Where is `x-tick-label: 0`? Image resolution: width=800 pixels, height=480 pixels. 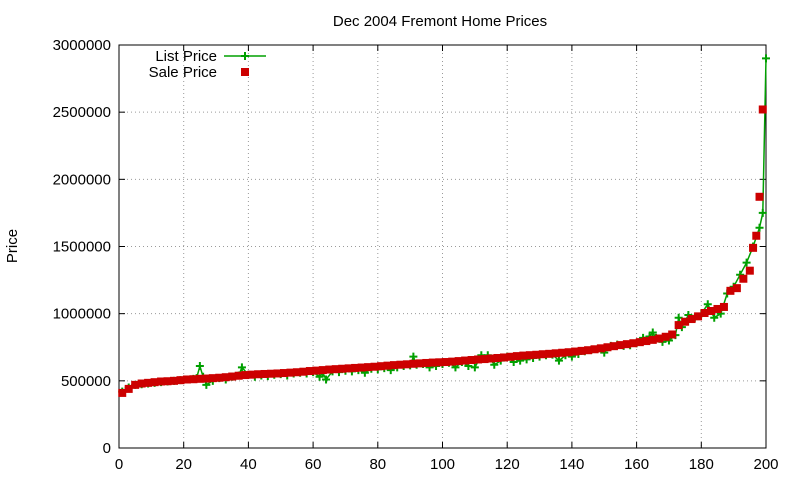
x-tick-label: 0 is located at coordinates (119, 464).